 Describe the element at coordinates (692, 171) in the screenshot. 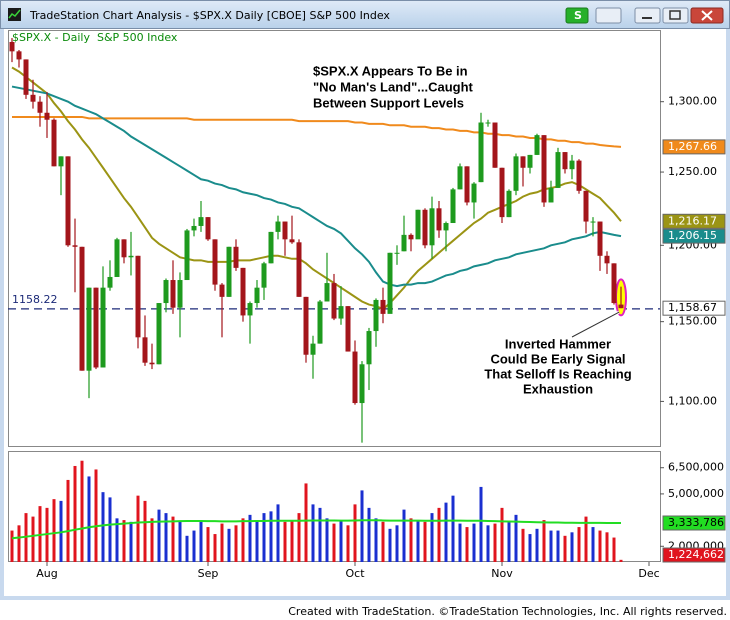

I see `y-tick-label: 1,250.00` at that location.